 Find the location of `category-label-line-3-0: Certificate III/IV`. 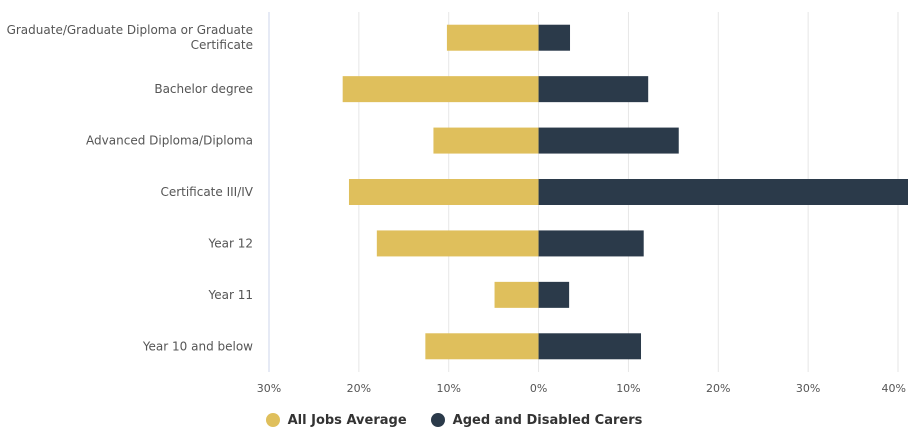

category-label-line-3-0: Certificate III/IV is located at coordinates (206, 192).